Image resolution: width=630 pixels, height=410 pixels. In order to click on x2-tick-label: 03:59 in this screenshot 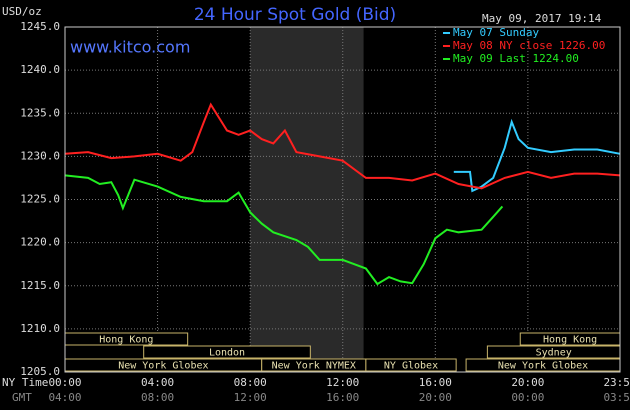, I will do `click(616, 397)`.